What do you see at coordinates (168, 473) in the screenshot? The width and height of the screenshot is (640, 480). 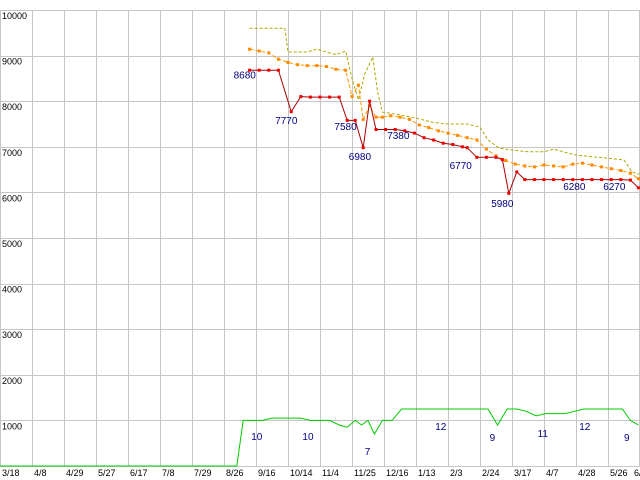 I see `x-tick-label: 7/8` at bounding box center [168, 473].